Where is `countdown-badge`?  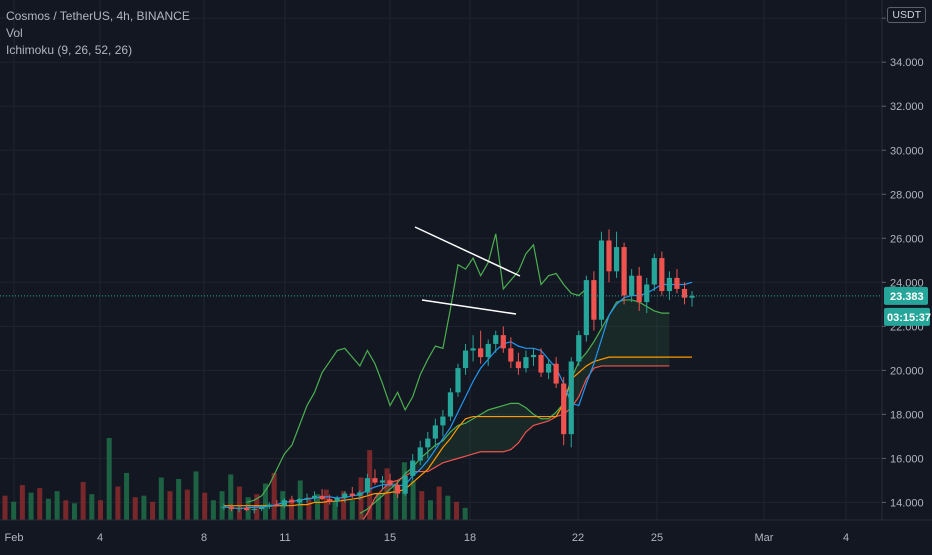
countdown-badge is located at coordinates (907, 316).